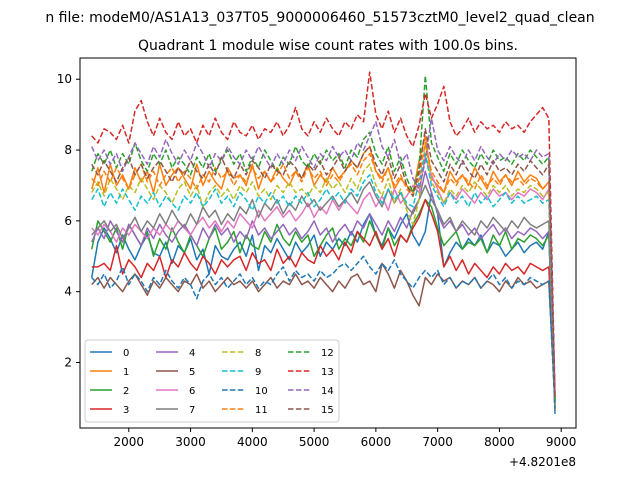 The width and height of the screenshot is (640, 485). Describe the element at coordinates (192, 353) in the screenshot. I see `legend-label: 4` at that location.